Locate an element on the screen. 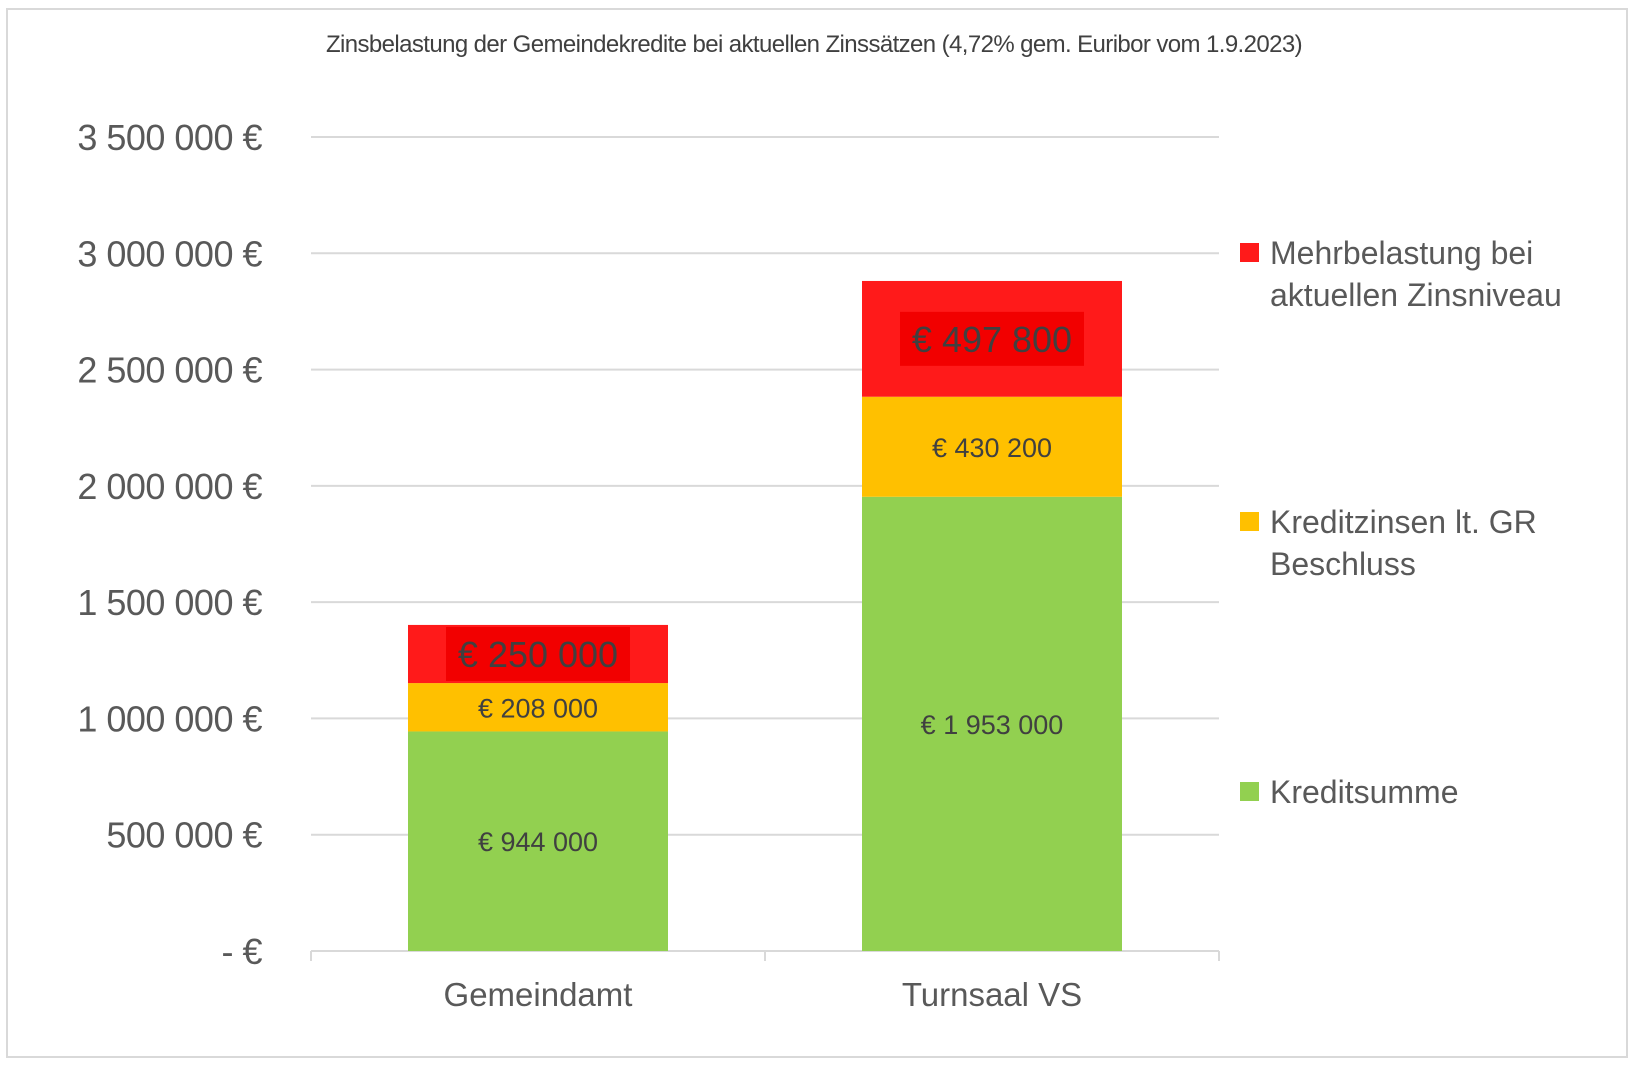  data-label: € 1 953 000 is located at coordinates (992, 725).